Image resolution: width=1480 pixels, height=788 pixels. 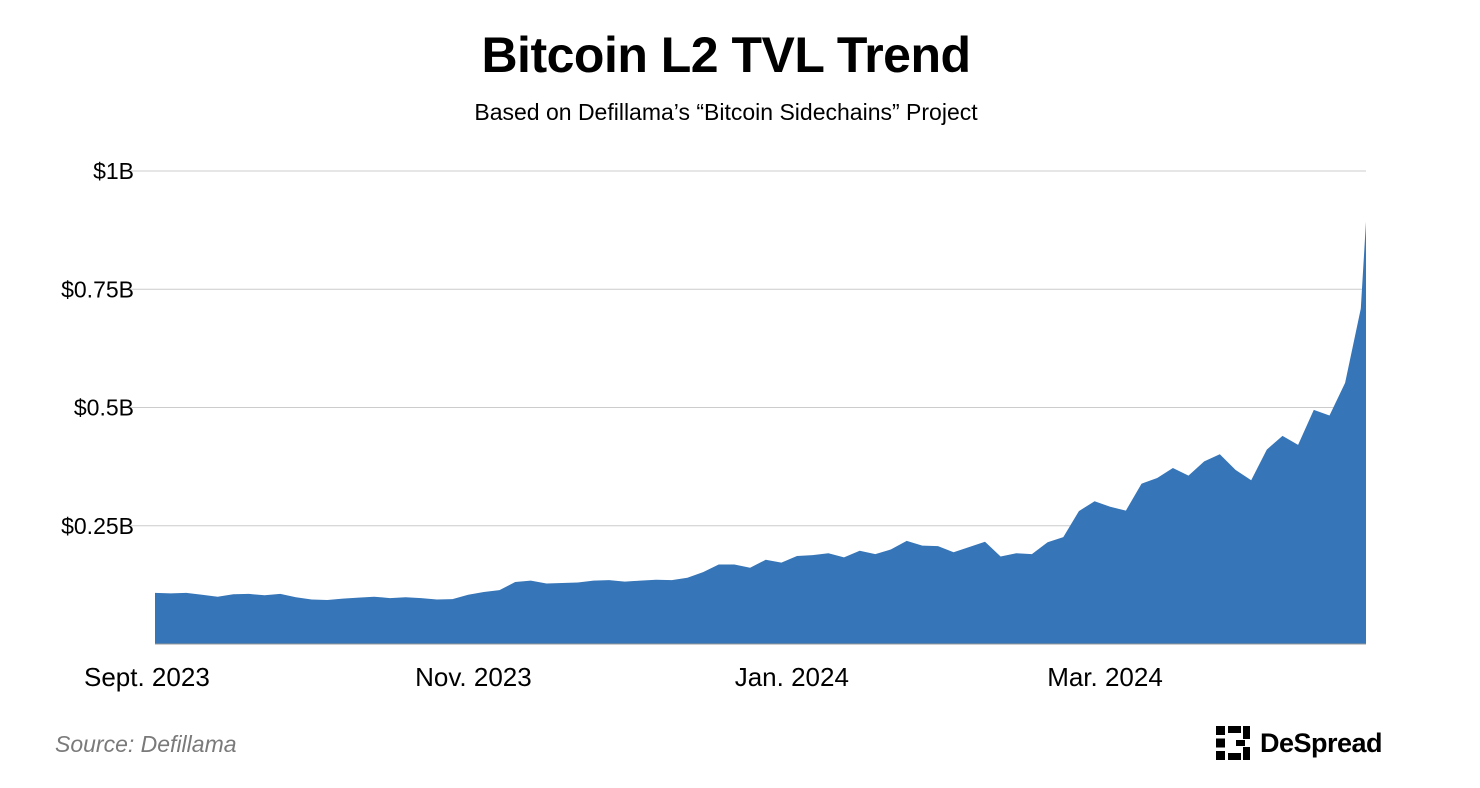 What do you see at coordinates (792, 677) in the screenshot?
I see `x-tick-label: Jan. 2024` at bounding box center [792, 677].